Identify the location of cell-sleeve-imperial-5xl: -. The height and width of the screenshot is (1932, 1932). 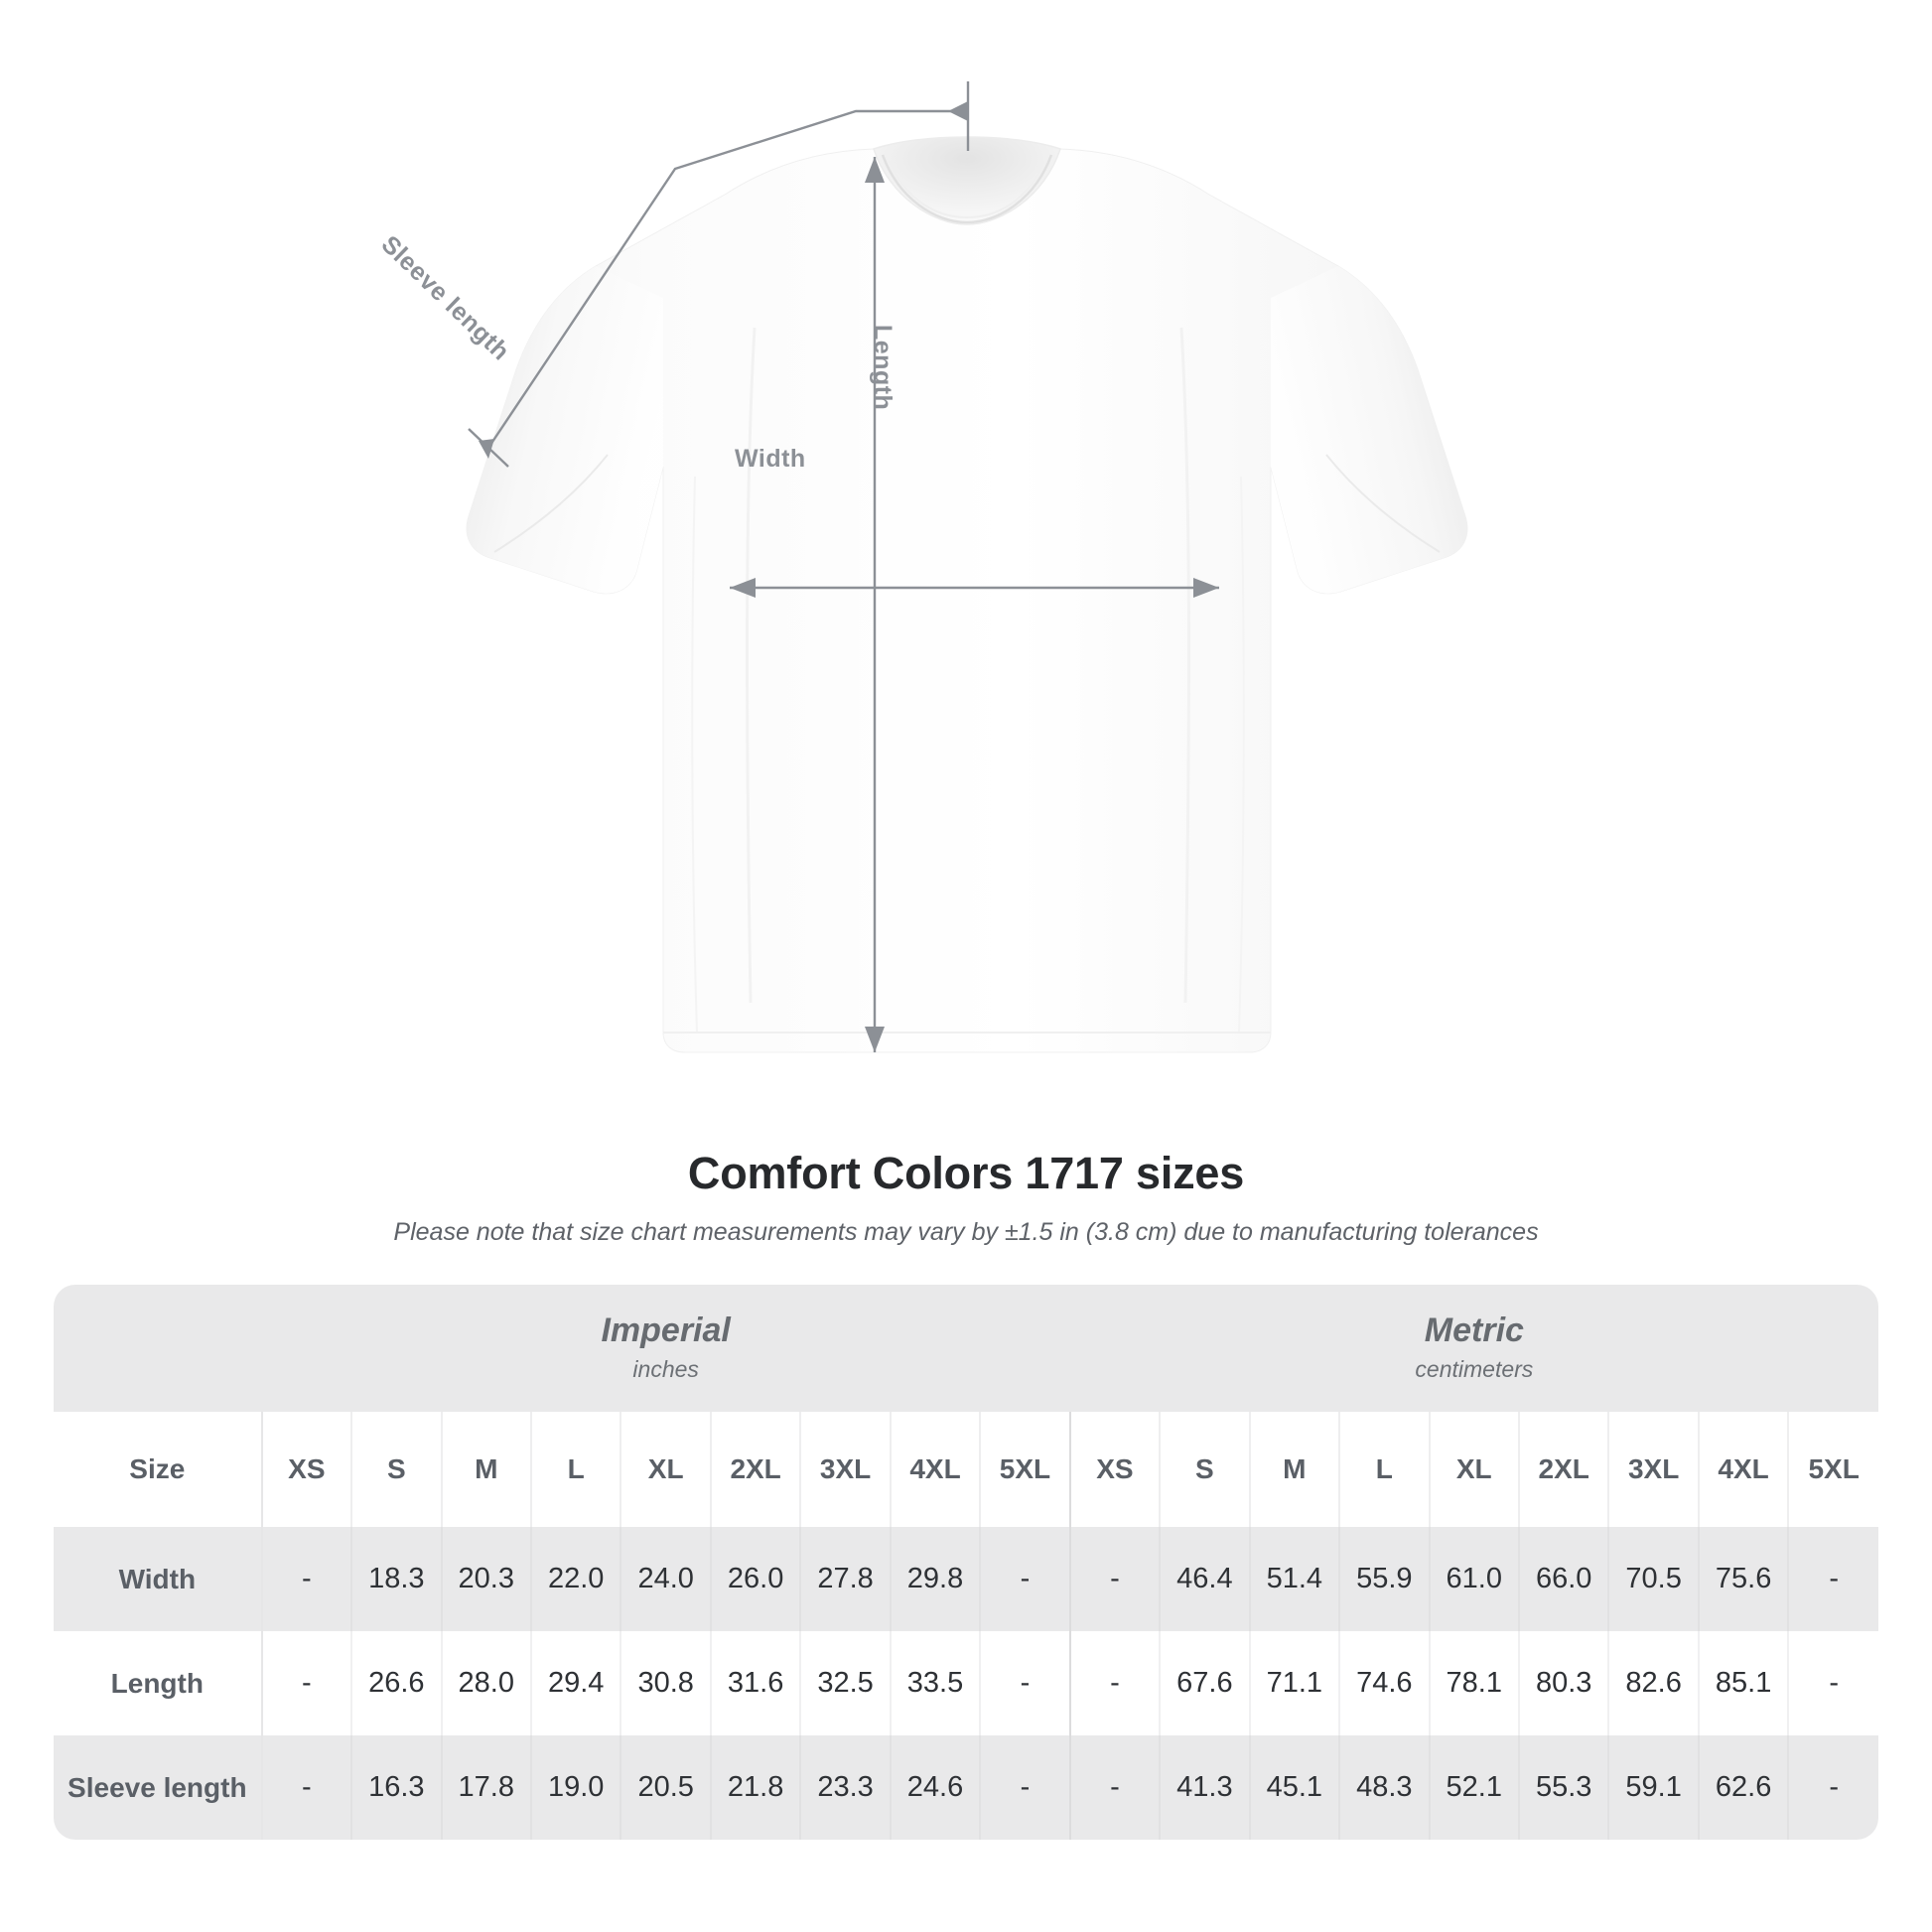
(1026, 1788).